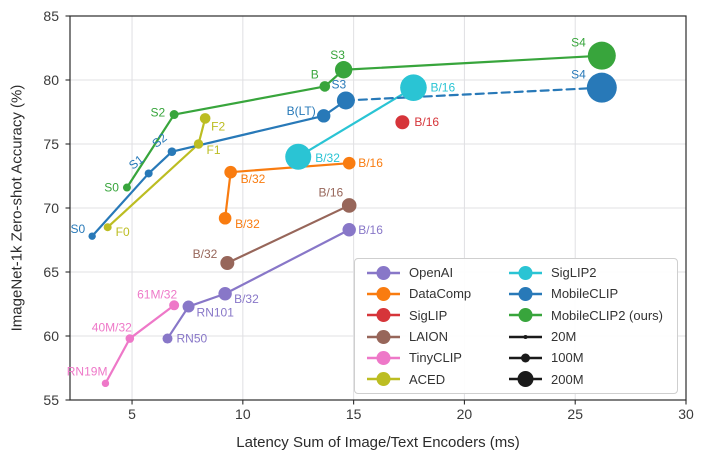 This screenshot has width=704, height=462. Describe the element at coordinates (191, 339) in the screenshot. I see `point-label: RN50` at that location.